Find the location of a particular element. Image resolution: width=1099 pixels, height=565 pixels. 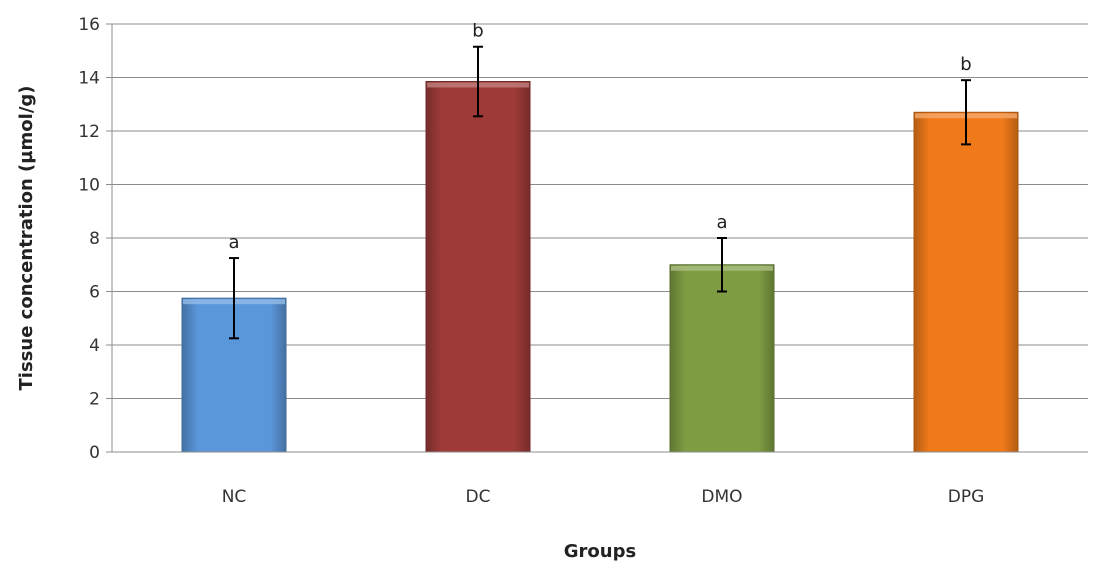

category-label: DC is located at coordinates (478, 497).